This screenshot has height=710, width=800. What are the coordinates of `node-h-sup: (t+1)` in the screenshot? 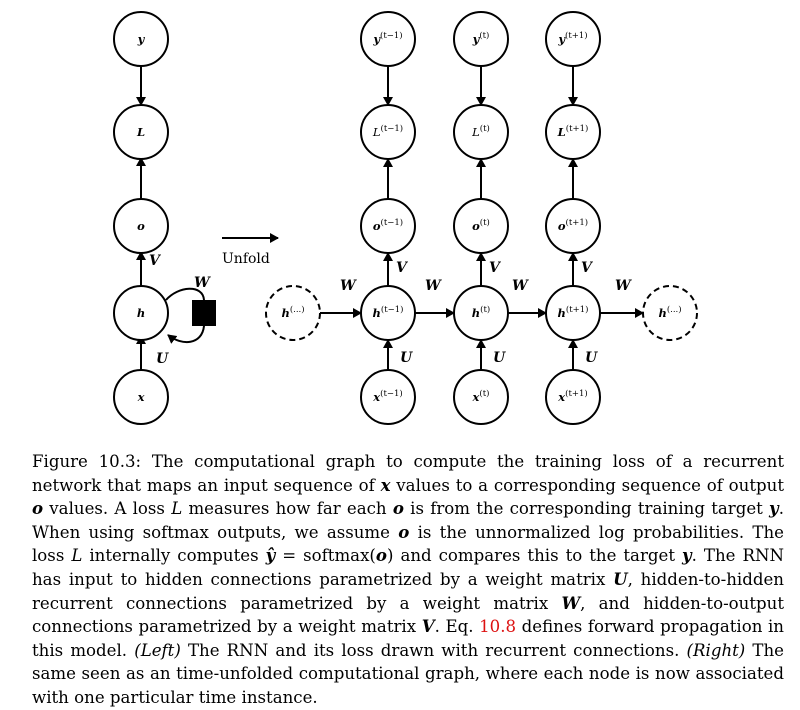 It's located at (577, 309).